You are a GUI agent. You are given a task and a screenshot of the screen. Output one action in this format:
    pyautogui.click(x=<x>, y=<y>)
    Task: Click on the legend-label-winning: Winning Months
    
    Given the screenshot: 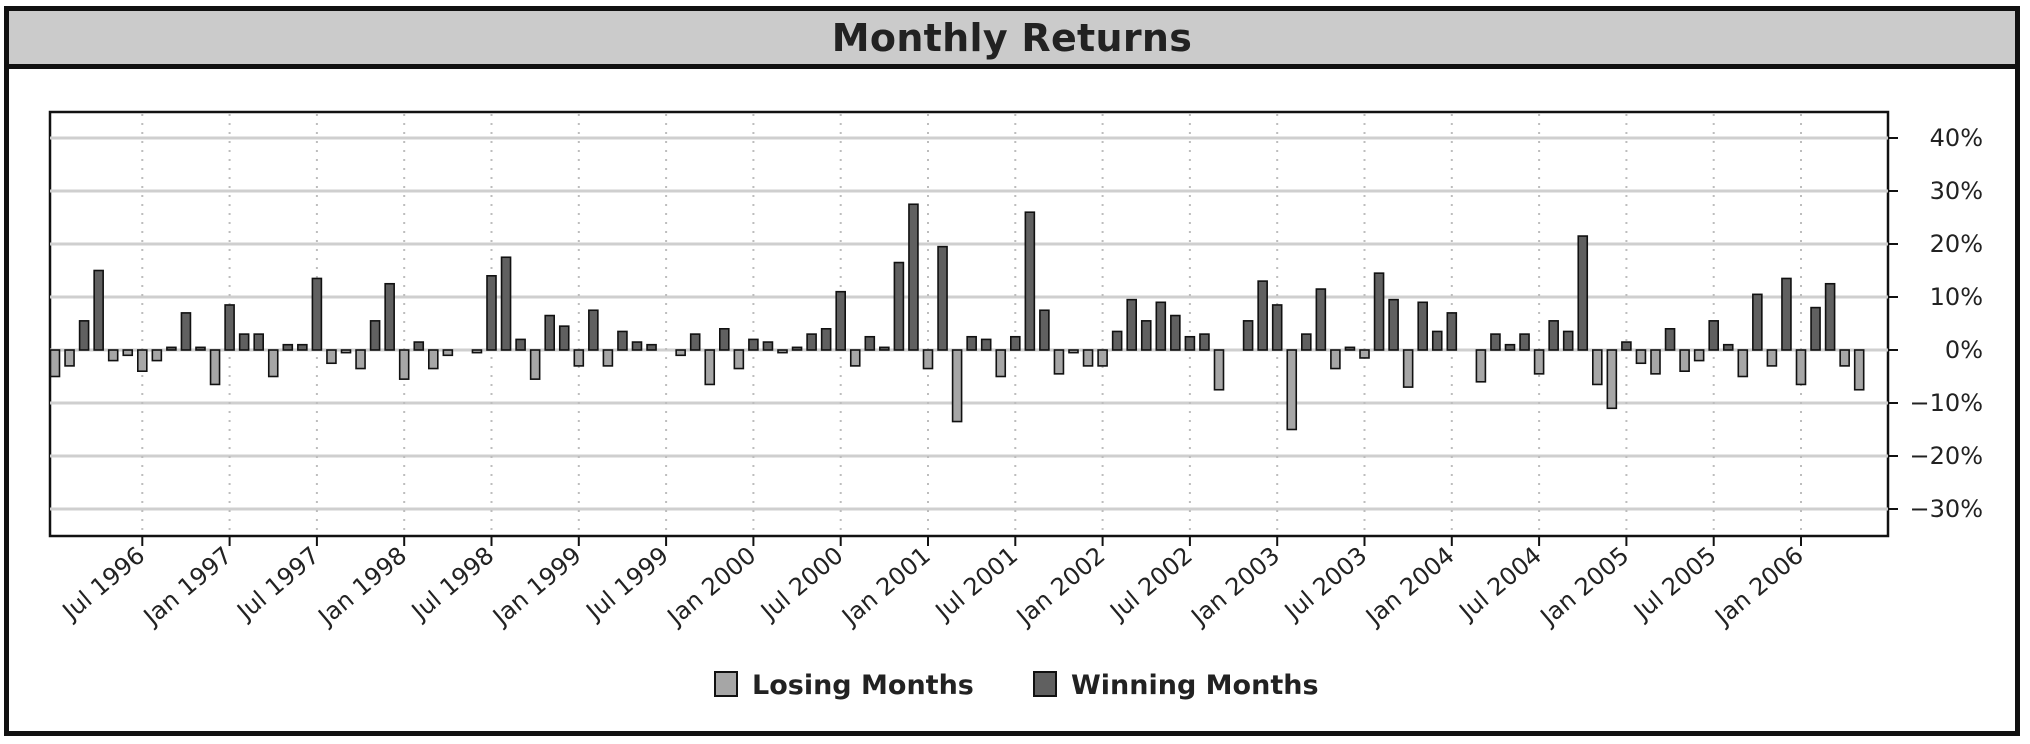 What is the action you would take?
    pyautogui.click(x=1195, y=685)
    